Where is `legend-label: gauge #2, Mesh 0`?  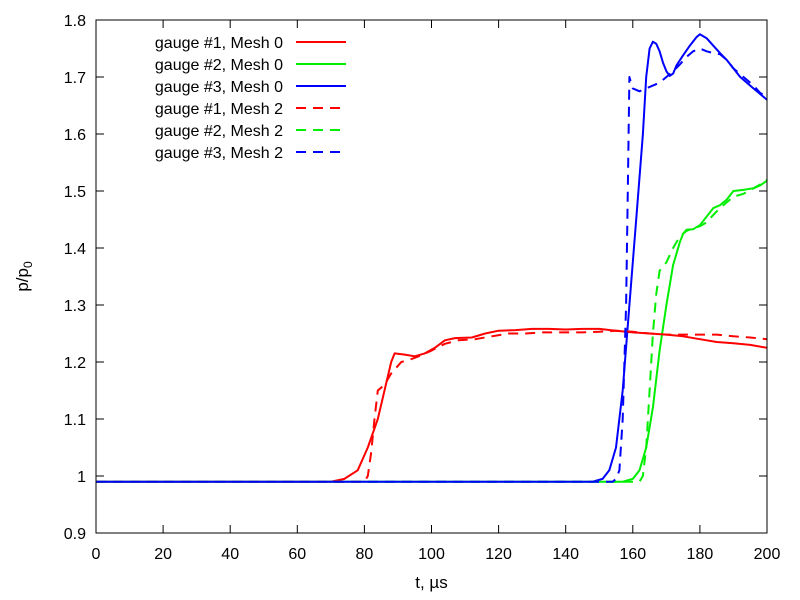
legend-label: gauge #2, Mesh 0 is located at coordinates (219, 65).